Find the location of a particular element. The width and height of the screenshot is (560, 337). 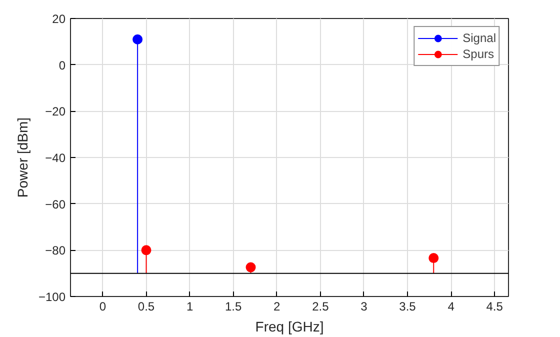

y-tick-label: −60 is located at coordinates (55, 204).